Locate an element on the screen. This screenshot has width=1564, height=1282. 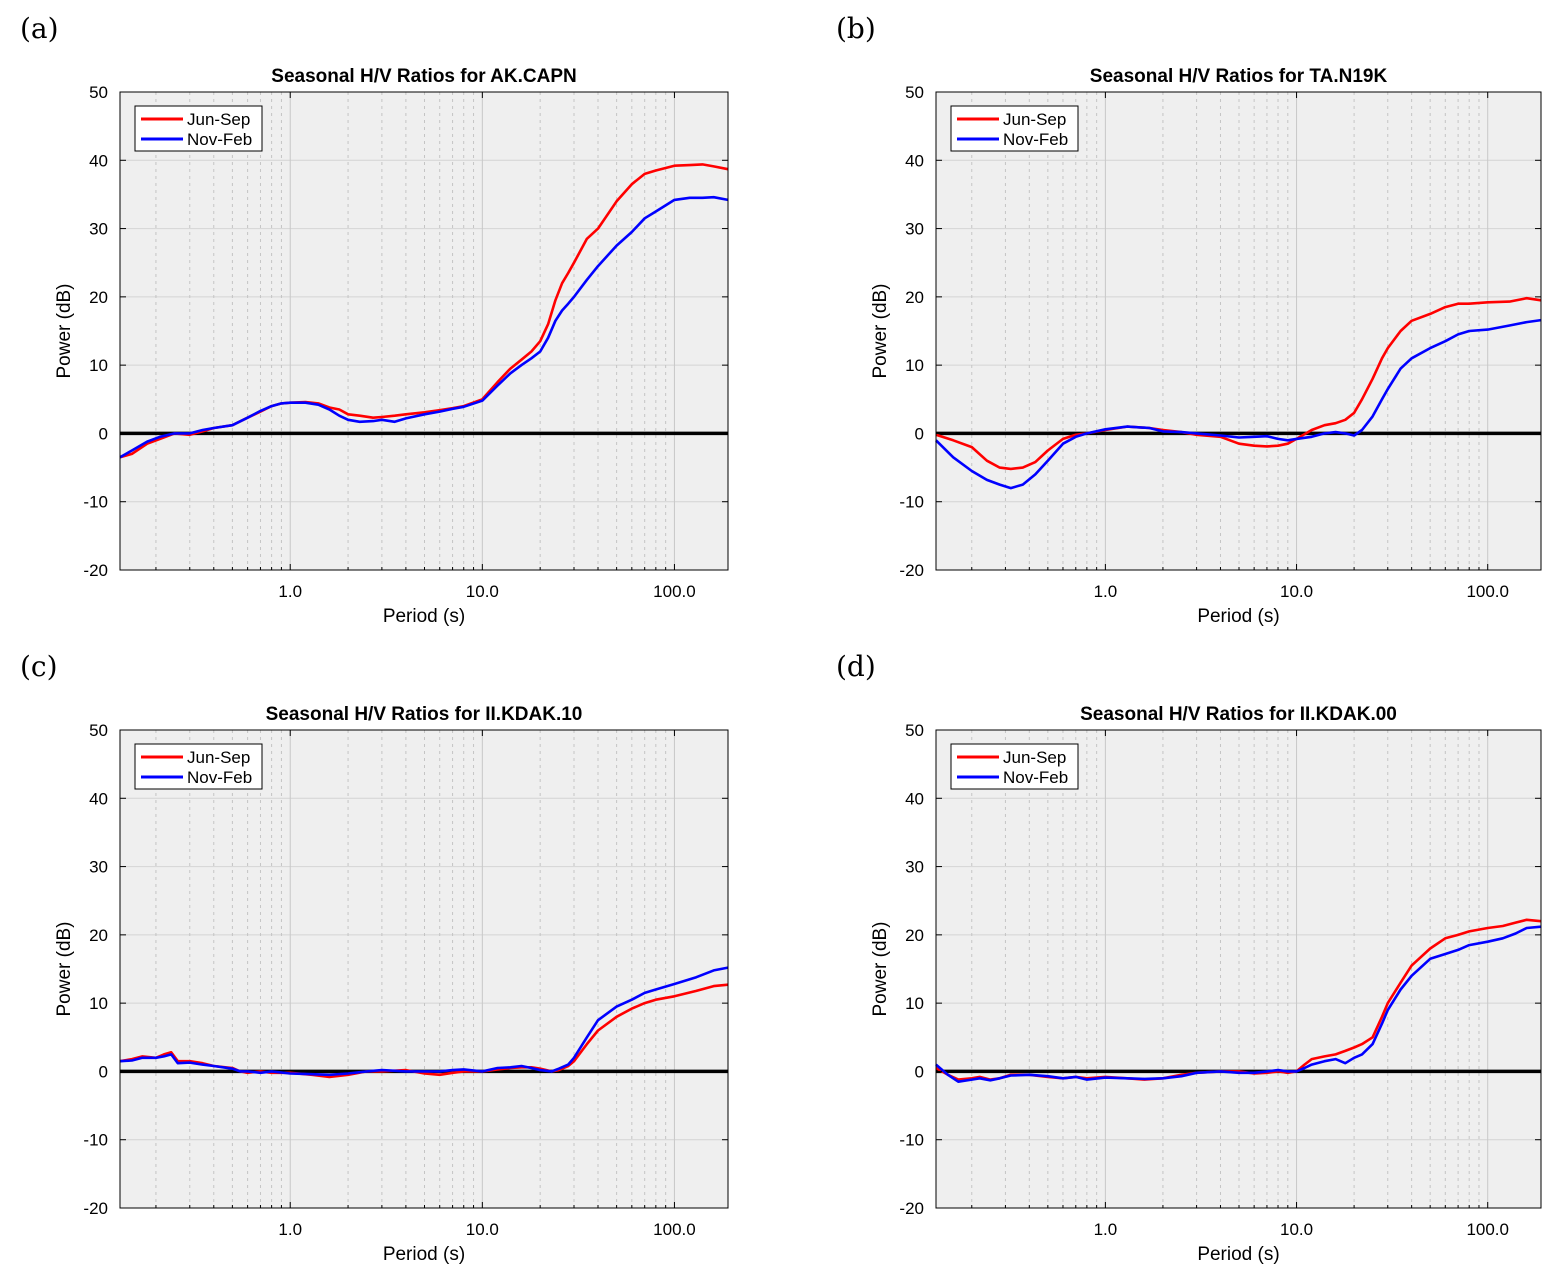
panel-letter: (b) is located at coordinates (856, 28).